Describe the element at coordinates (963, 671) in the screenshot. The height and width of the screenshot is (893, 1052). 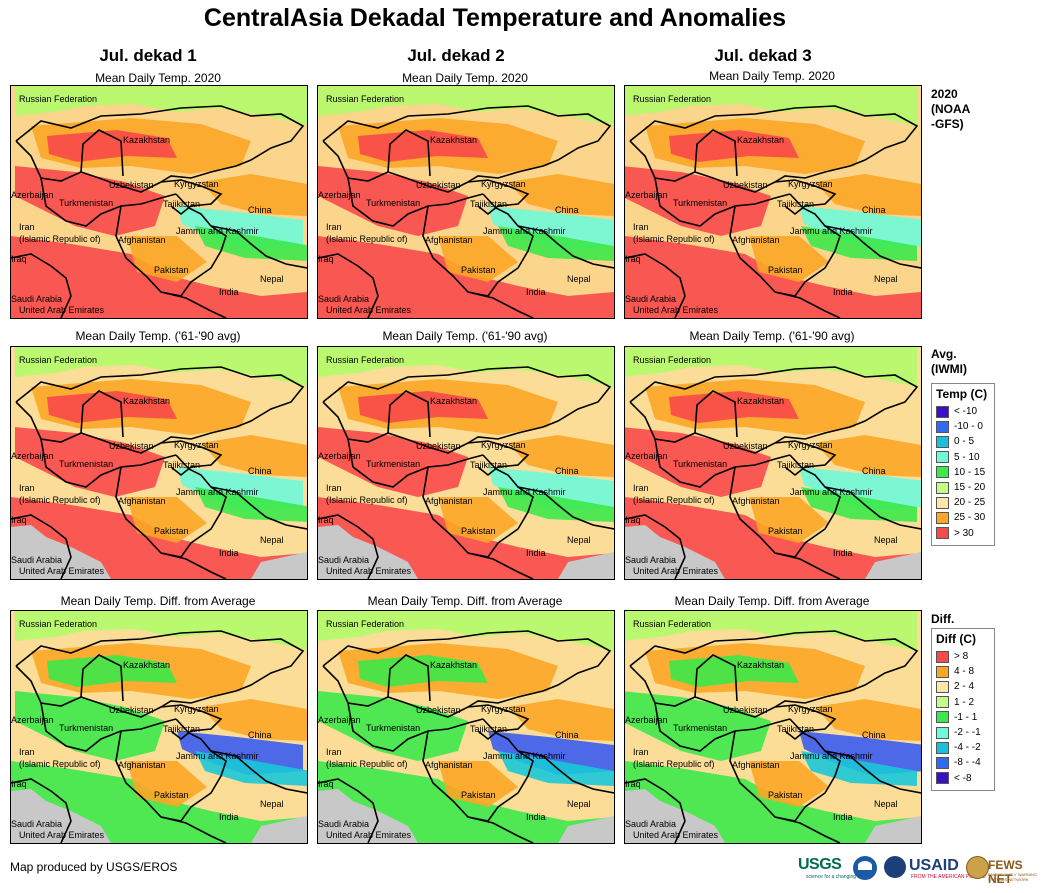
I see `legend-item: 4 - 8` at that location.